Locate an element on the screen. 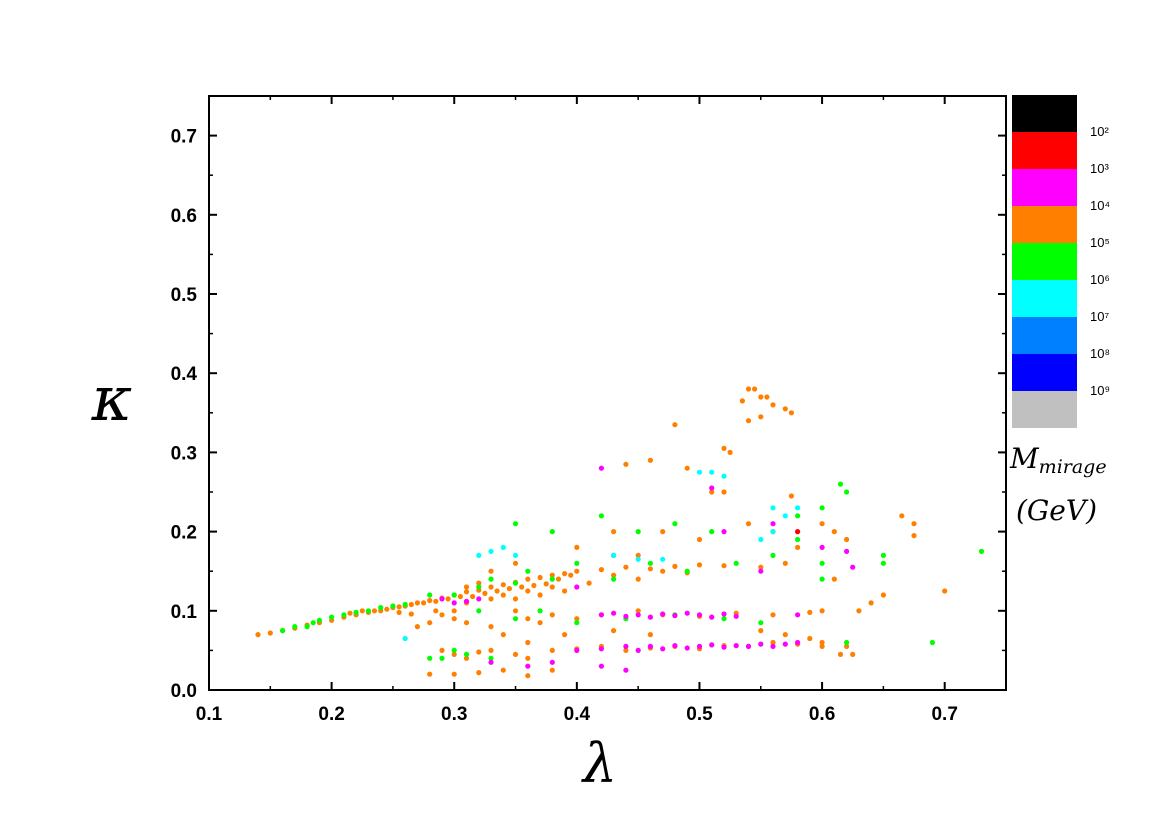  y-tick-label: 0.6 is located at coordinates (184, 216).